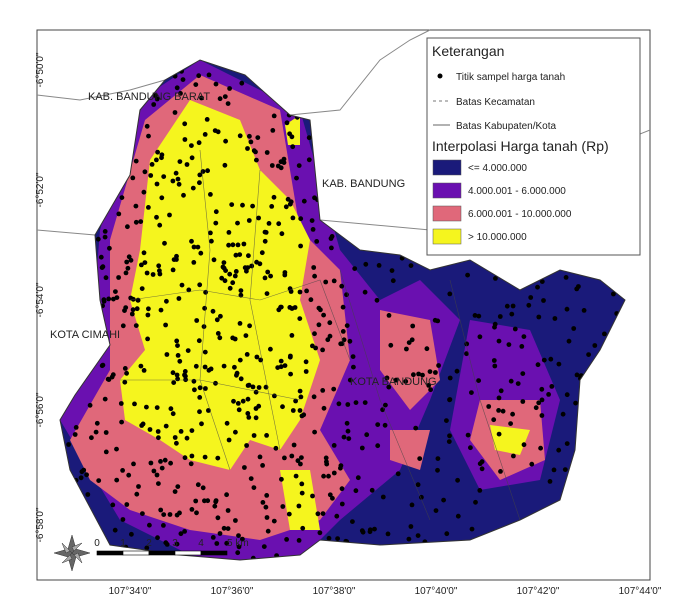 The height and width of the screenshot is (614, 690). Describe the element at coordinates (506, 126) in the screenshot. I see `legend-item: Batas Kabupaten/Kota` at that location.